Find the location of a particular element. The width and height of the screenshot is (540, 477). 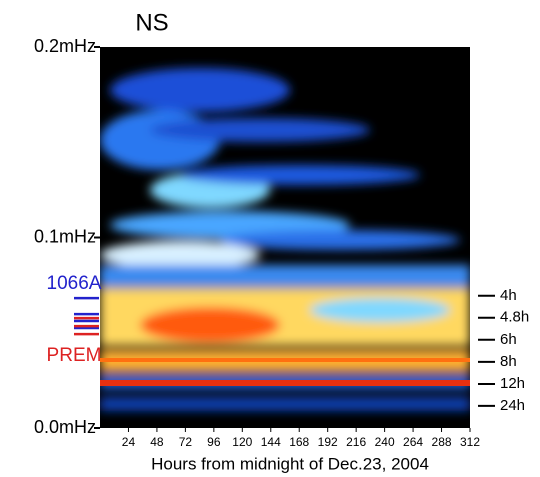

x-axis-label: Hours from midnight of Dec.23, 2004 is located at coordinates (290, 463).